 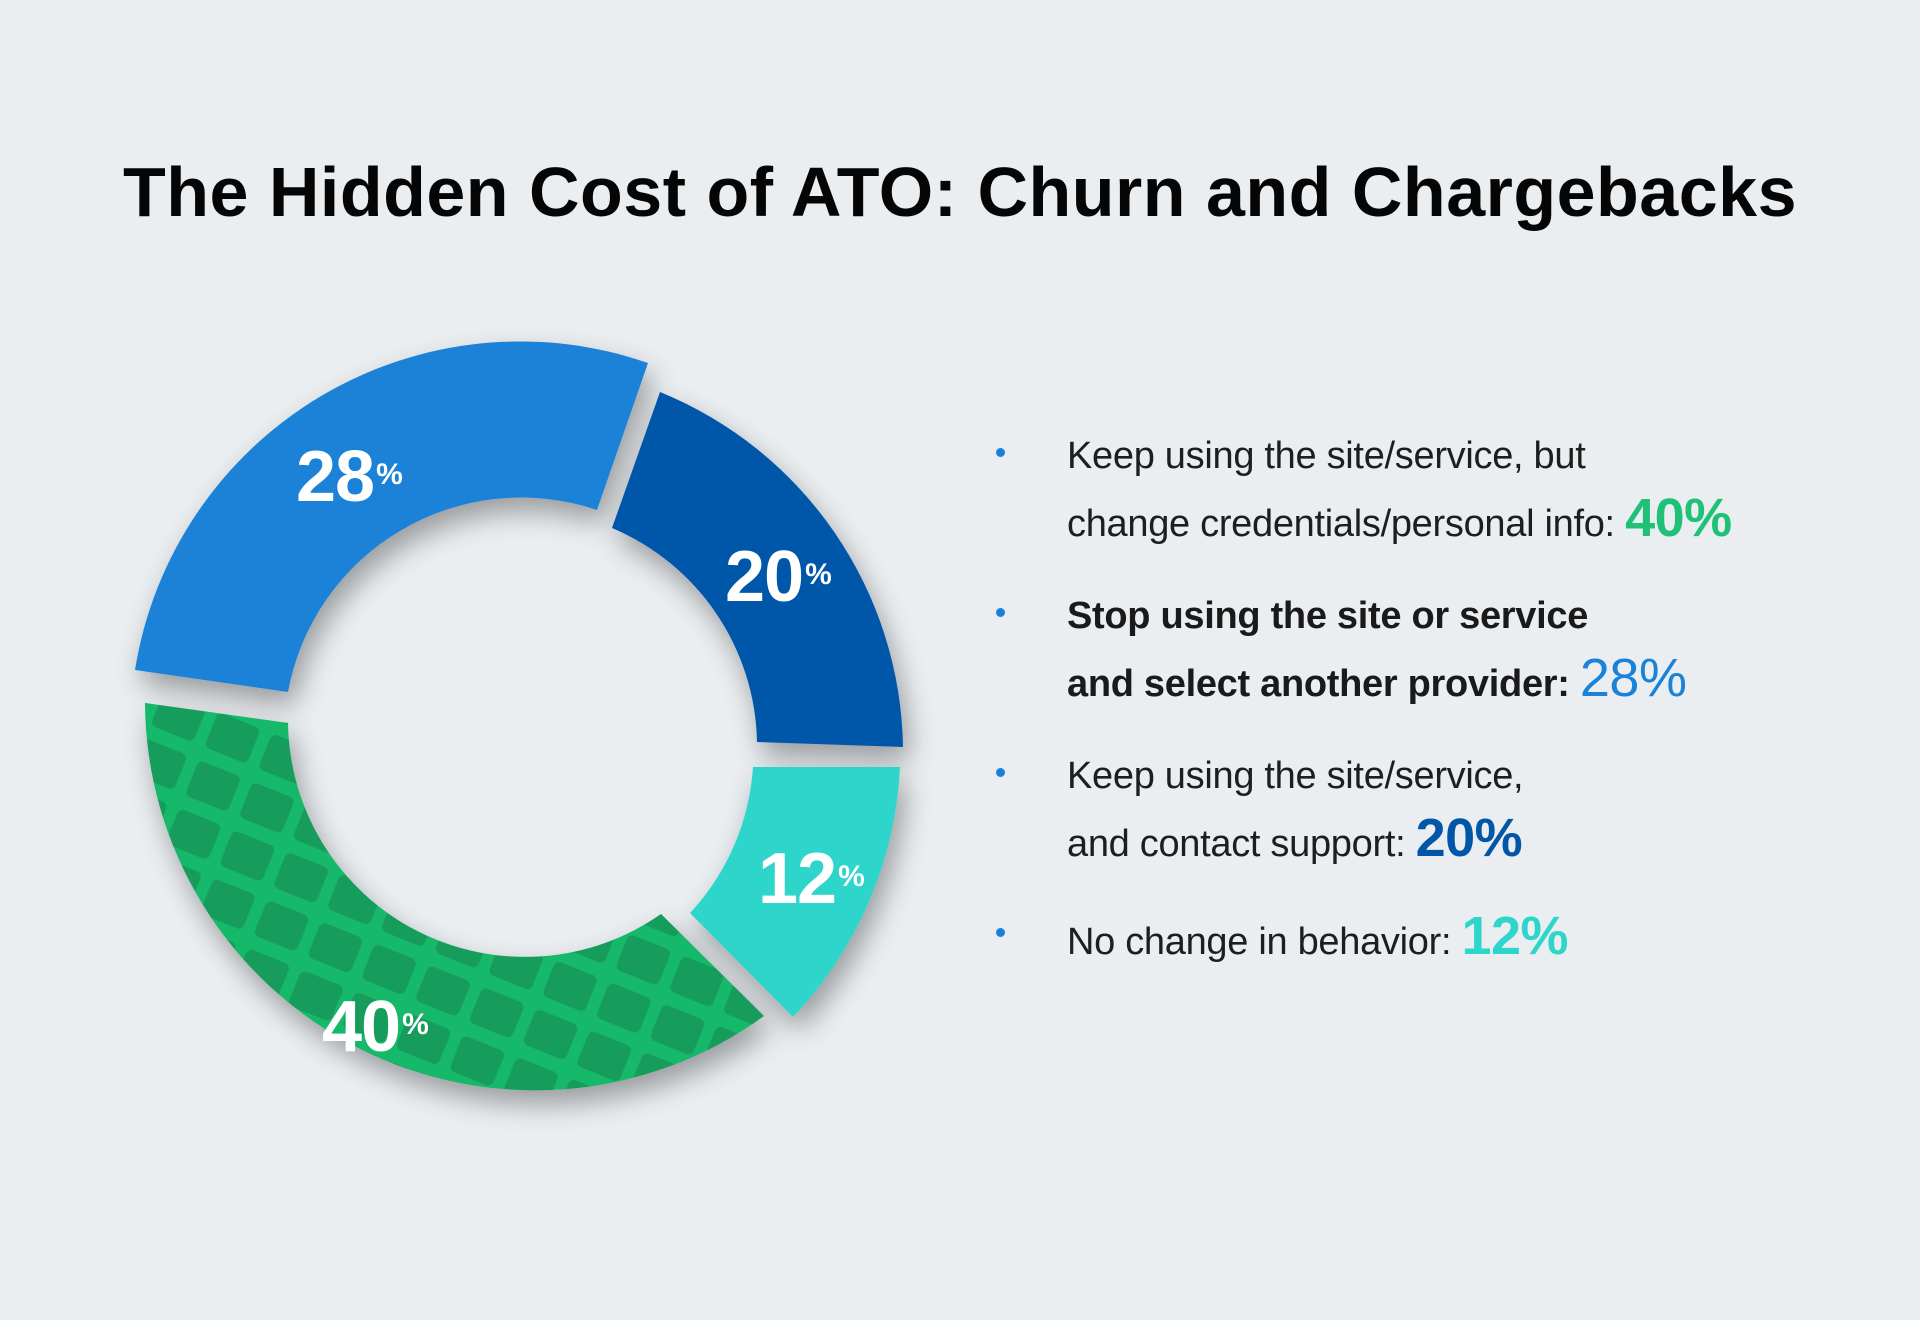 What do you see at coordinates (778, 577) in the screenshot?
I see `segment-label-20: 20%` at bounding box center [778, 577].